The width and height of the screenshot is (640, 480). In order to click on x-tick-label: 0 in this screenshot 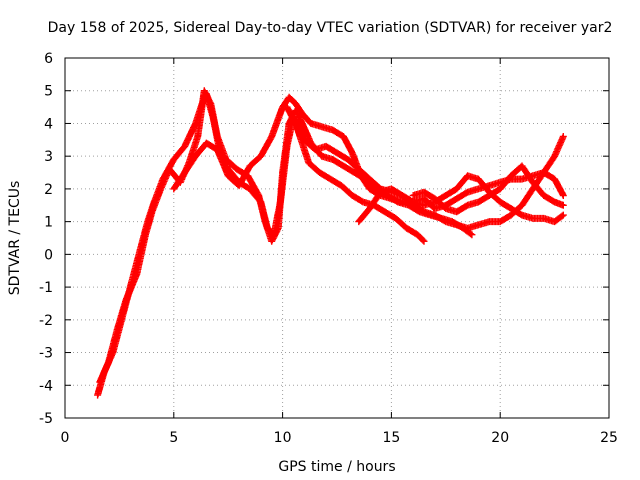, I will do `click(65, 438)`.